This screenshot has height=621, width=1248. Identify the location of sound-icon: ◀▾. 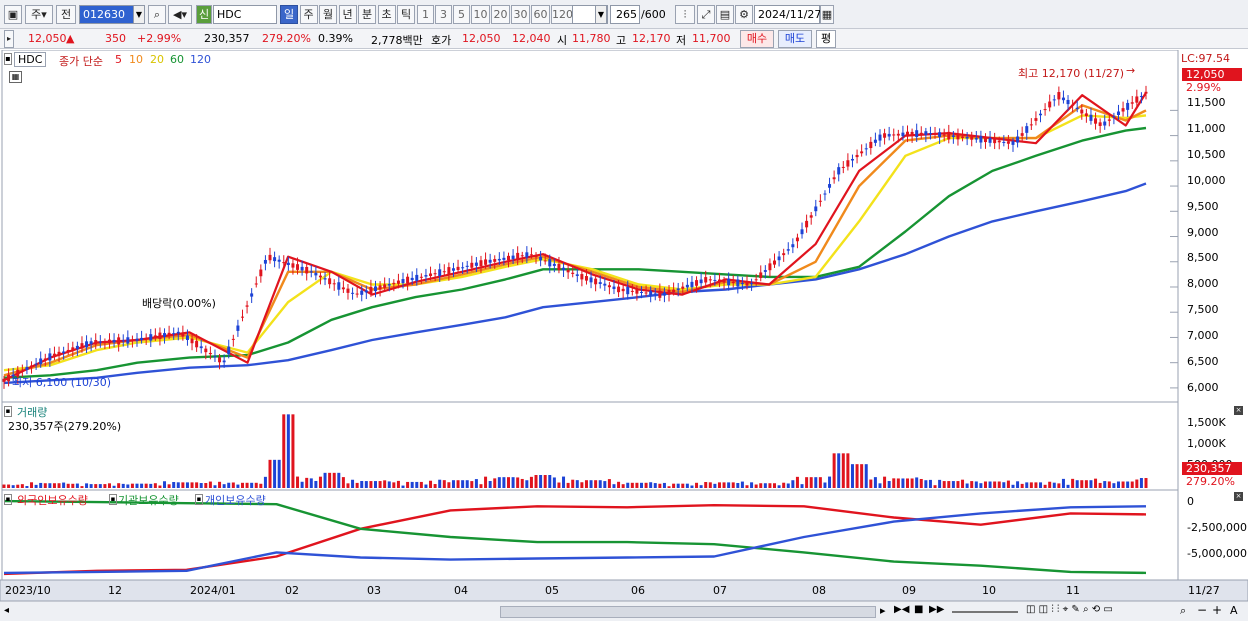
(180, 14).